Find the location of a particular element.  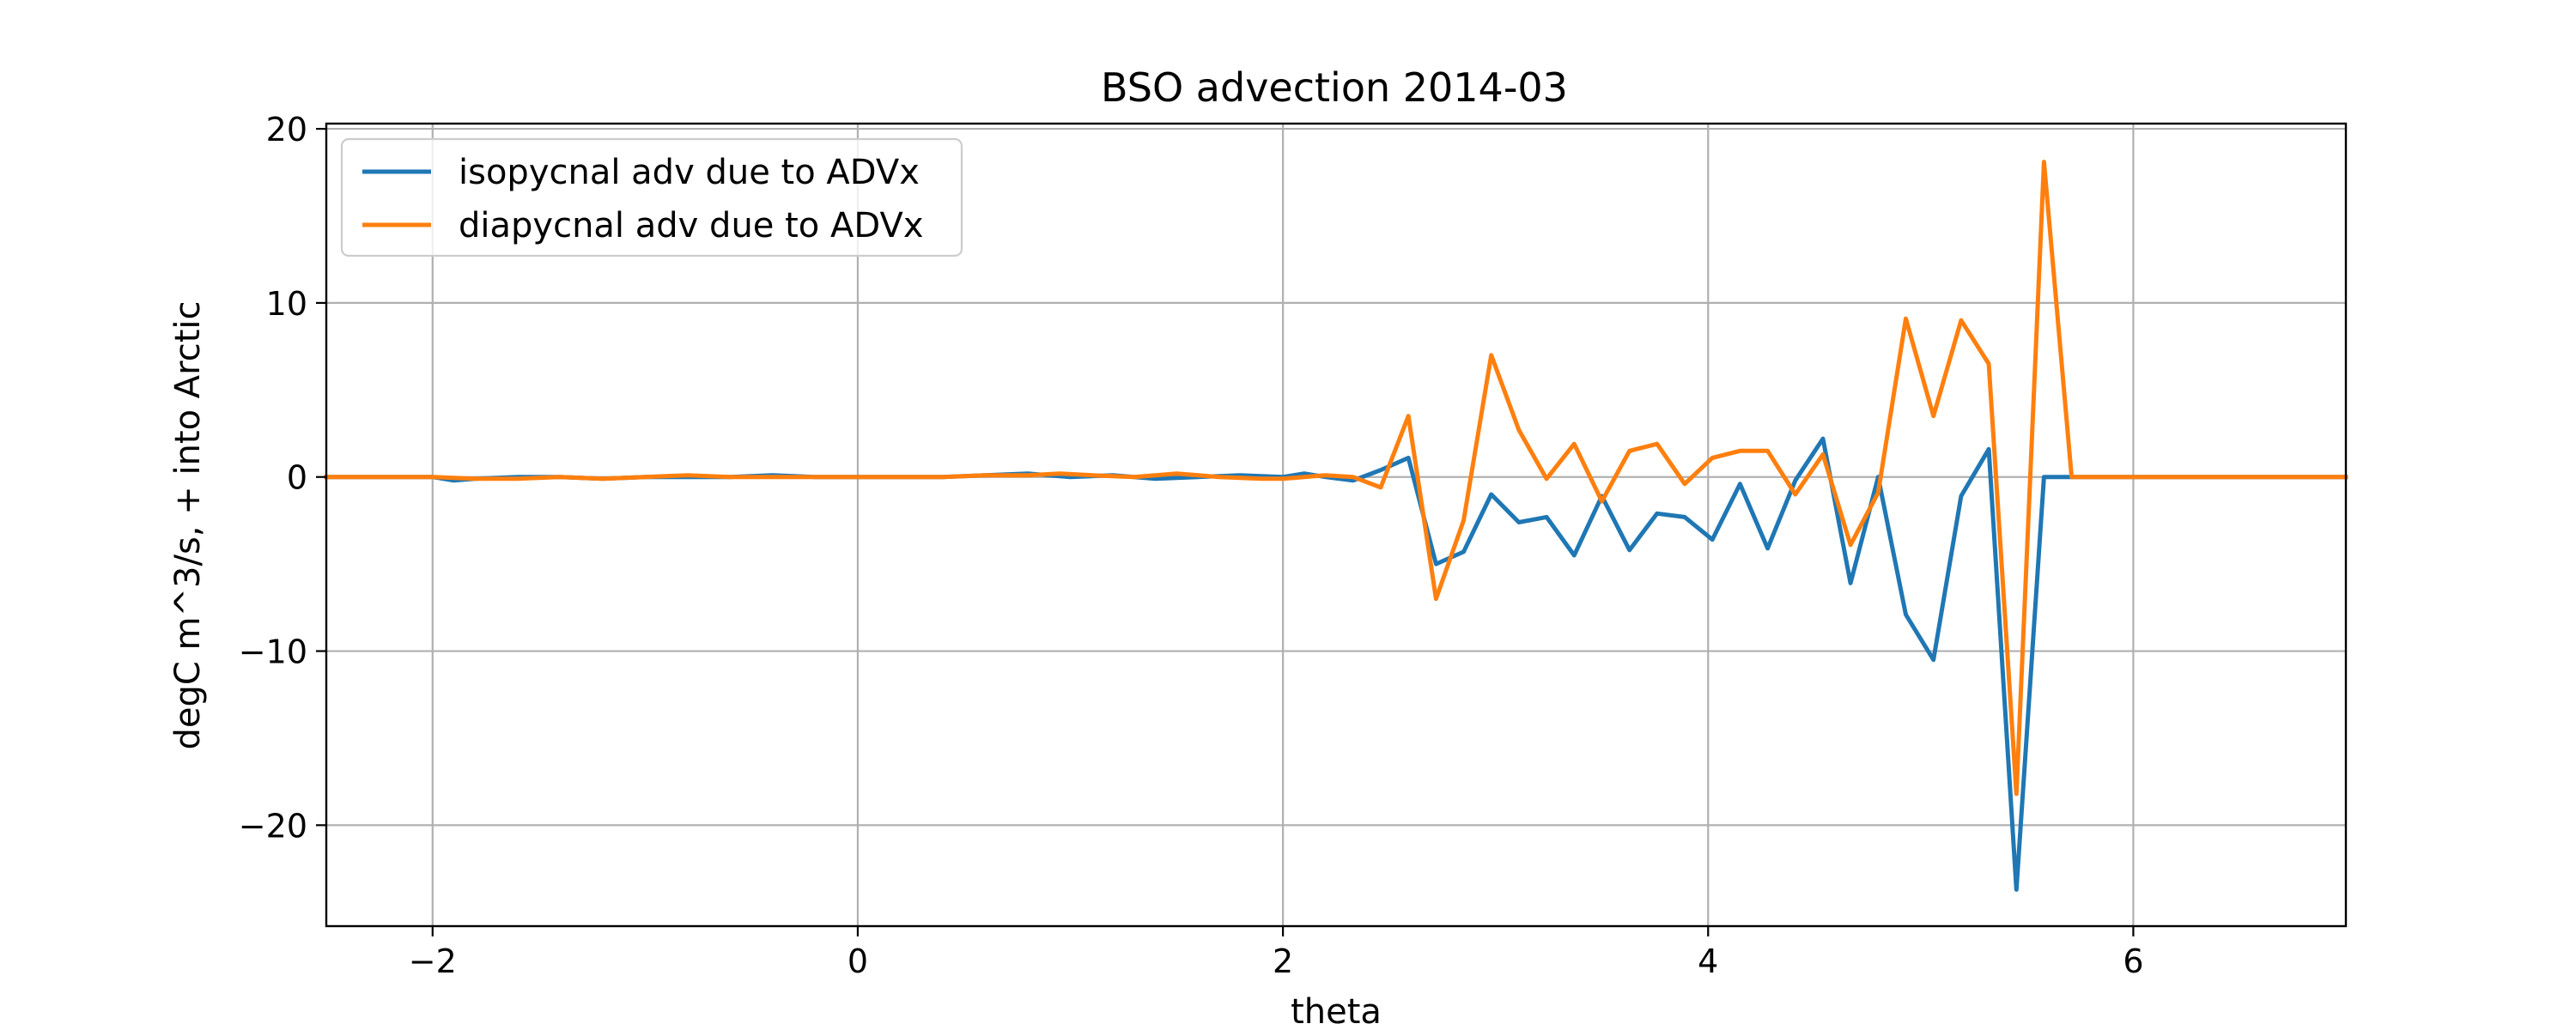

legend-box is located at coordinates (651, 197).